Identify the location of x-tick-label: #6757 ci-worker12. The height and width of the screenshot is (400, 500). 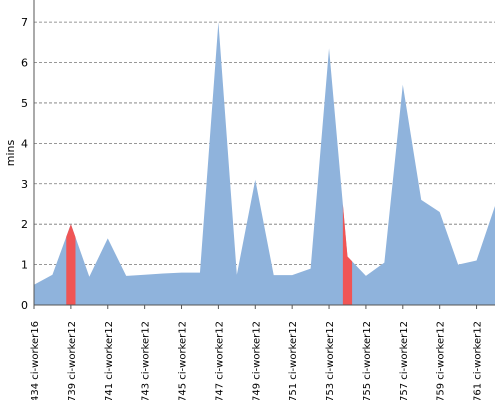
(404, 360).